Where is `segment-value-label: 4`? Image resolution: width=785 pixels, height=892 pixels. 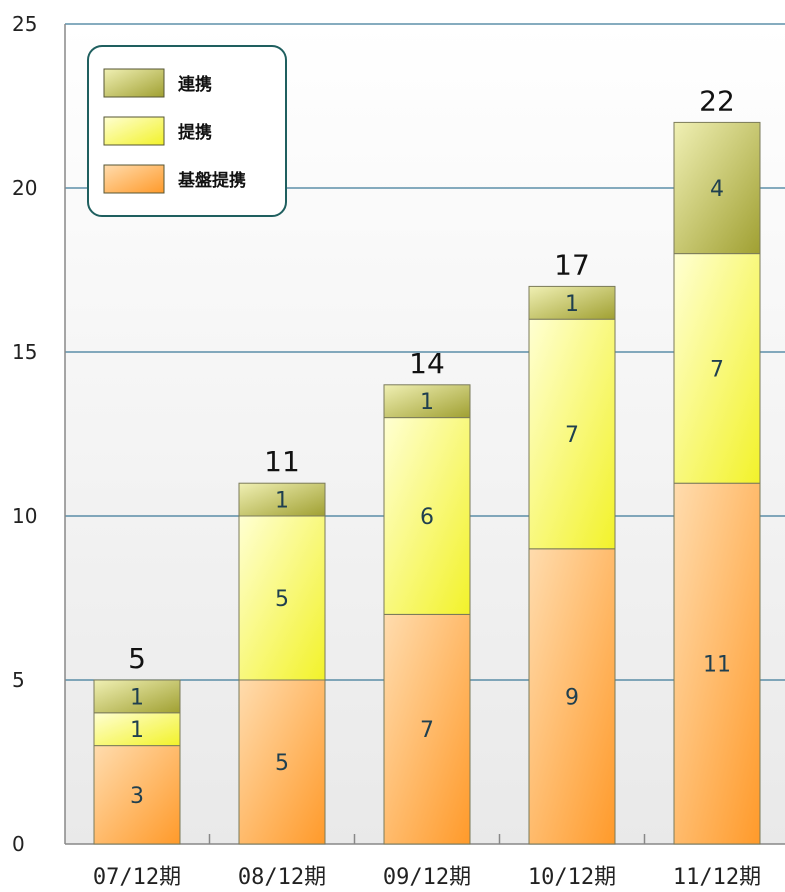 segment-value-label: 4 is located at coordinates (717, 189).